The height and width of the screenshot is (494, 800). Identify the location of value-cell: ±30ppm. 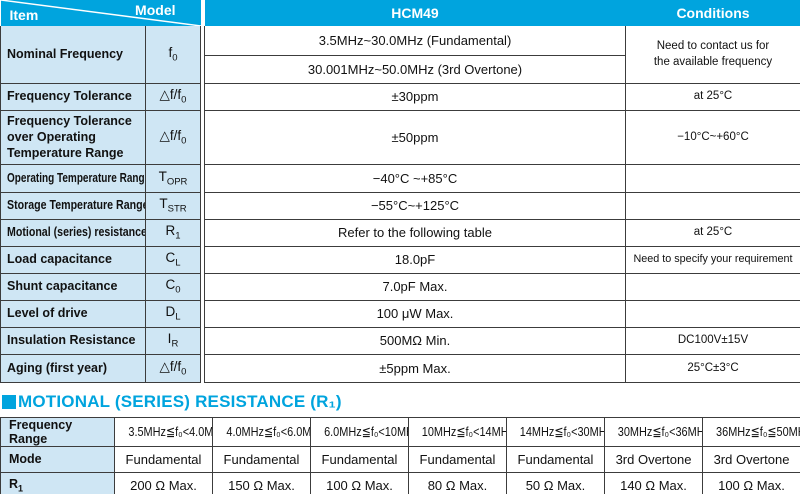
(415, 96).